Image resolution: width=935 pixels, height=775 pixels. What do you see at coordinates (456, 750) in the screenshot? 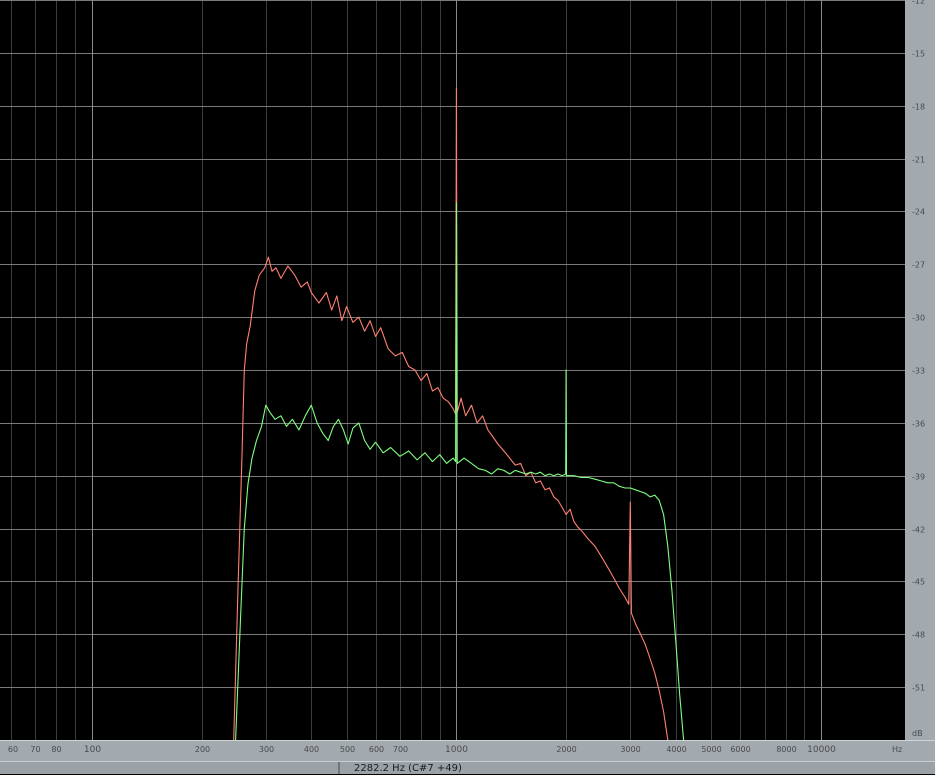
I see `x-tick-label: 1000` at bounding box center [456, 750].